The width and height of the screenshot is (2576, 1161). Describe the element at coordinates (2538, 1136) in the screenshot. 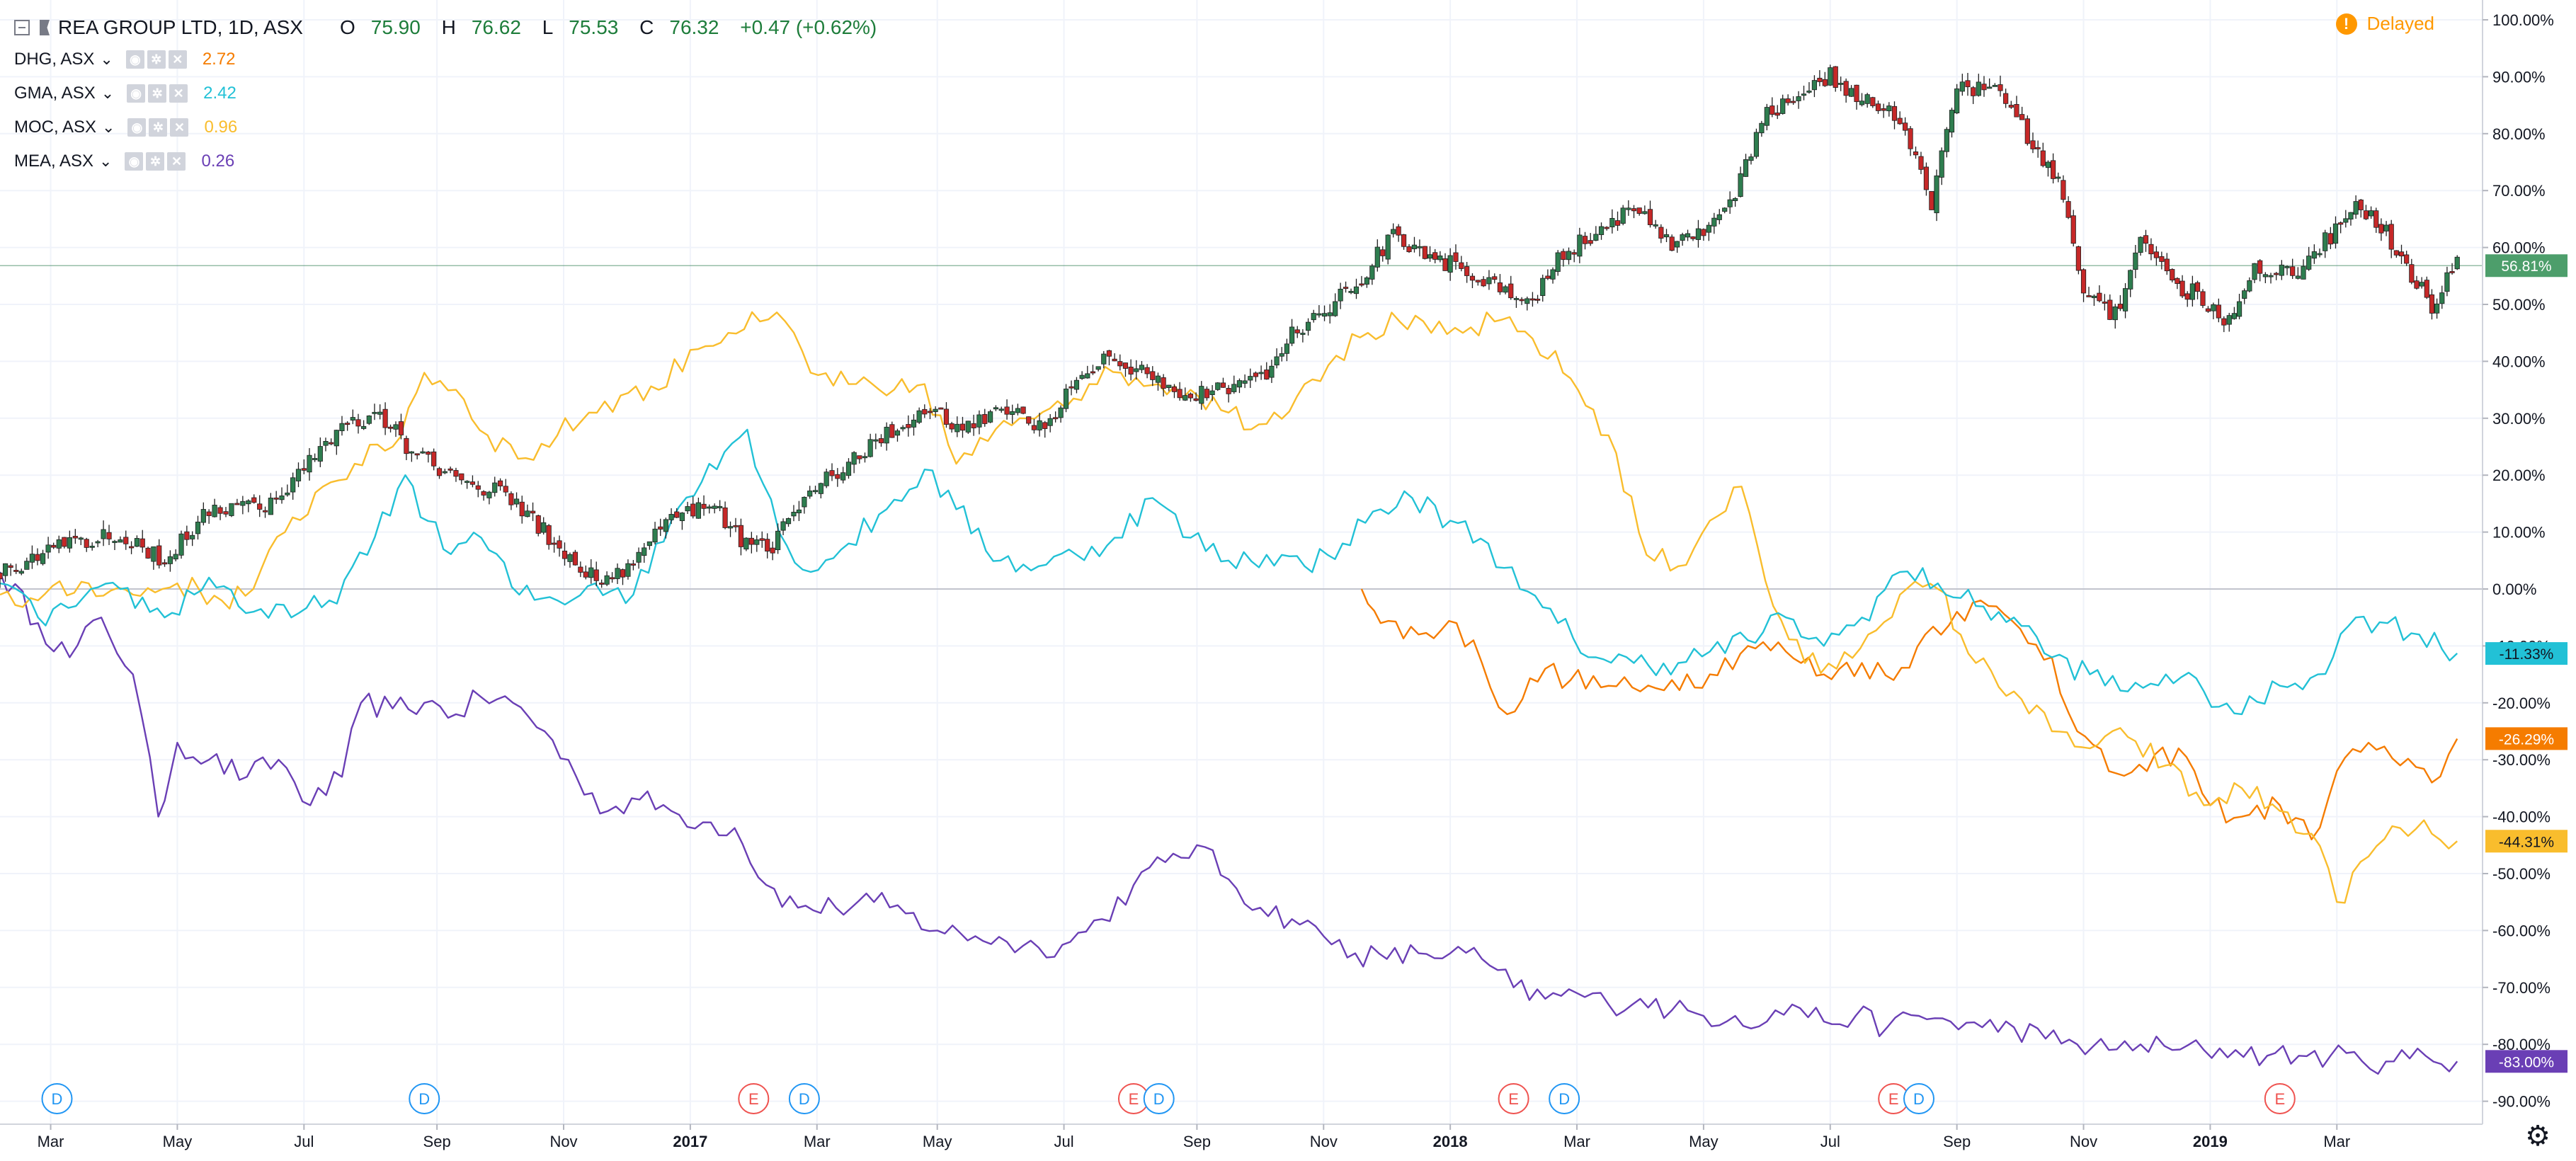

I see `settings-gear-icon: ⚙` at that location.